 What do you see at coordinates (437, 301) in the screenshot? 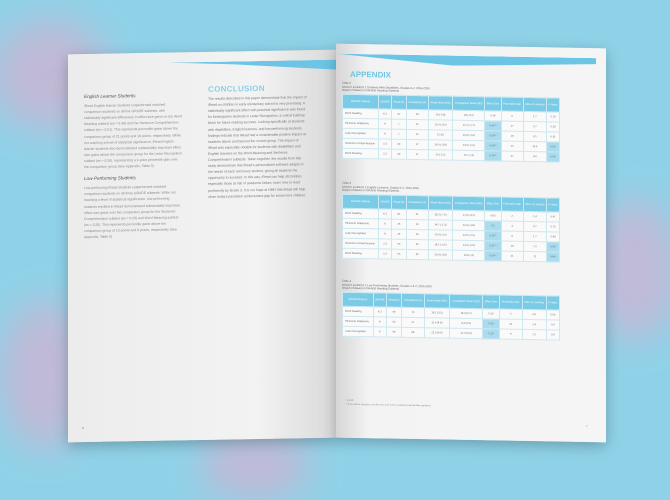
I see `column-header: iRead Mean (SD)` at bounding box center [437, 301].